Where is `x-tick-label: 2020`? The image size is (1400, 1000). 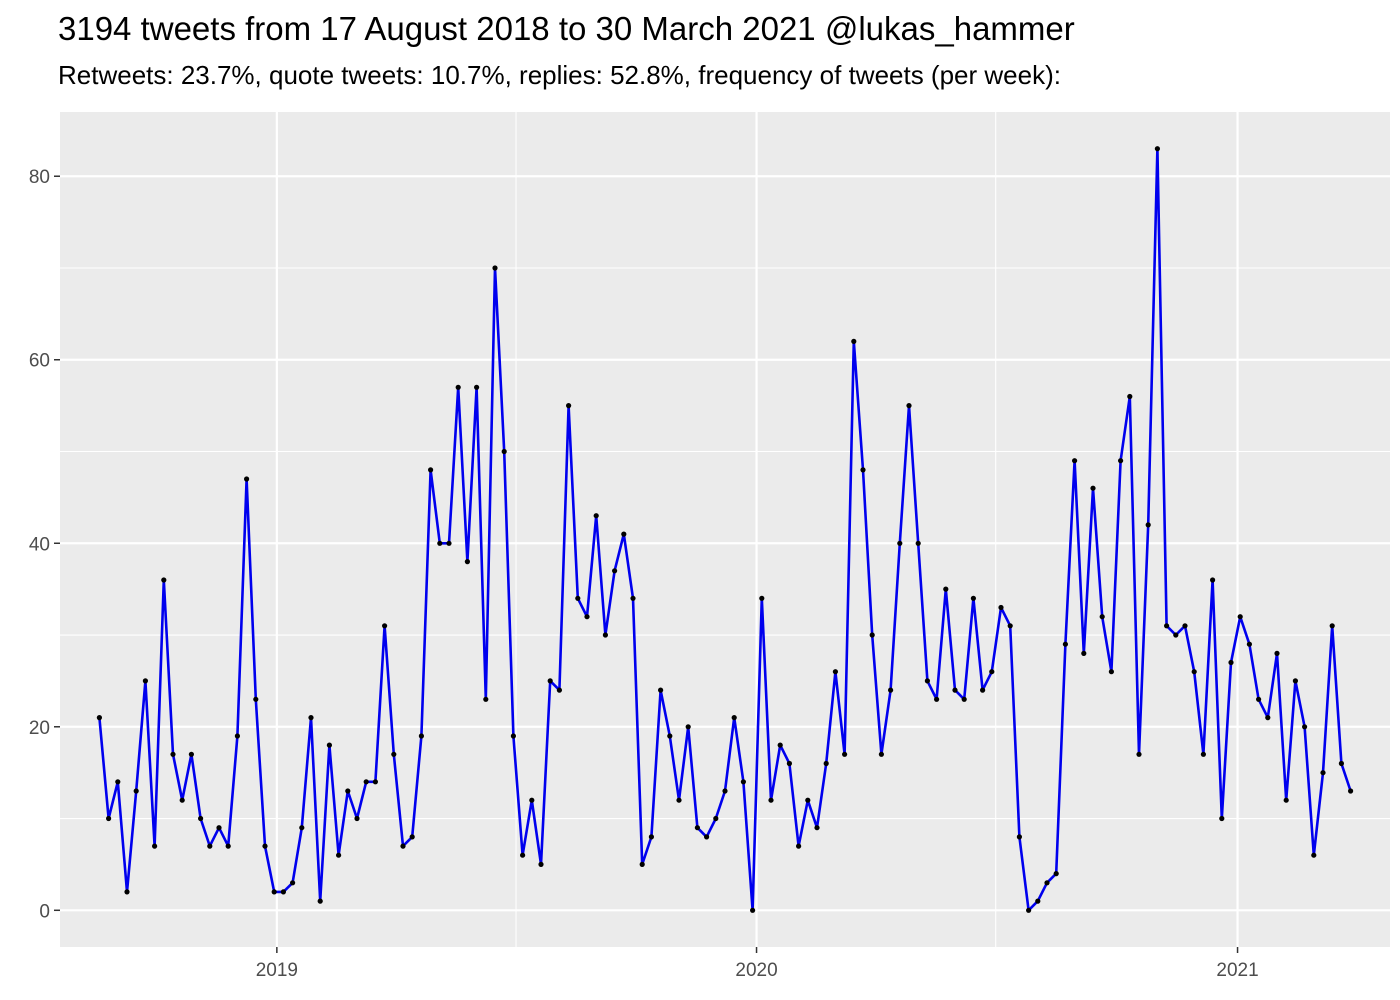 x-tick-label: 2020 is located at coordinates (756, 970).